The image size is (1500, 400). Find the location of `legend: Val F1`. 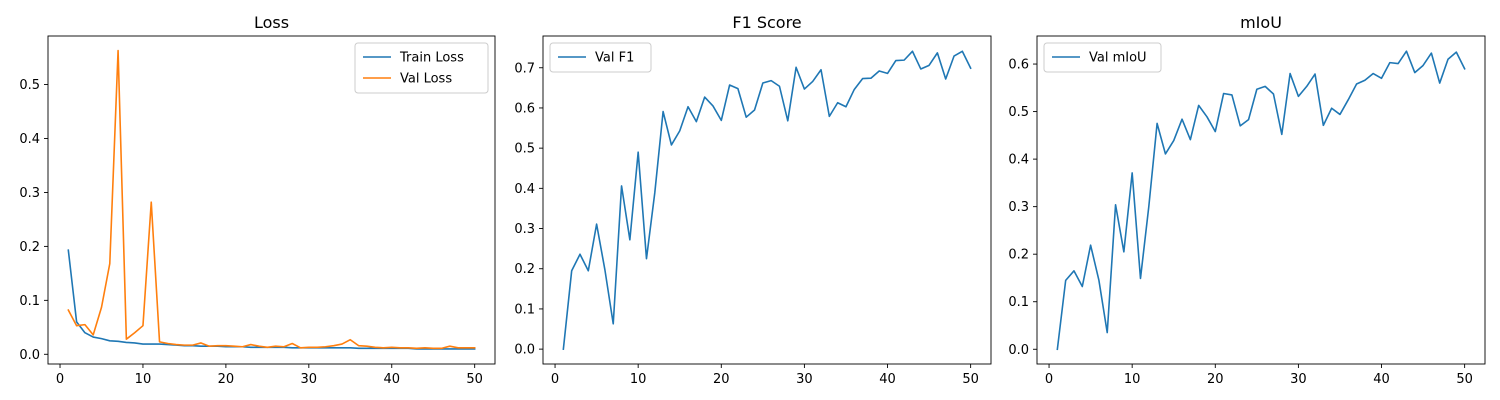

legend: Val F1 is located at coordinates (600, 57).